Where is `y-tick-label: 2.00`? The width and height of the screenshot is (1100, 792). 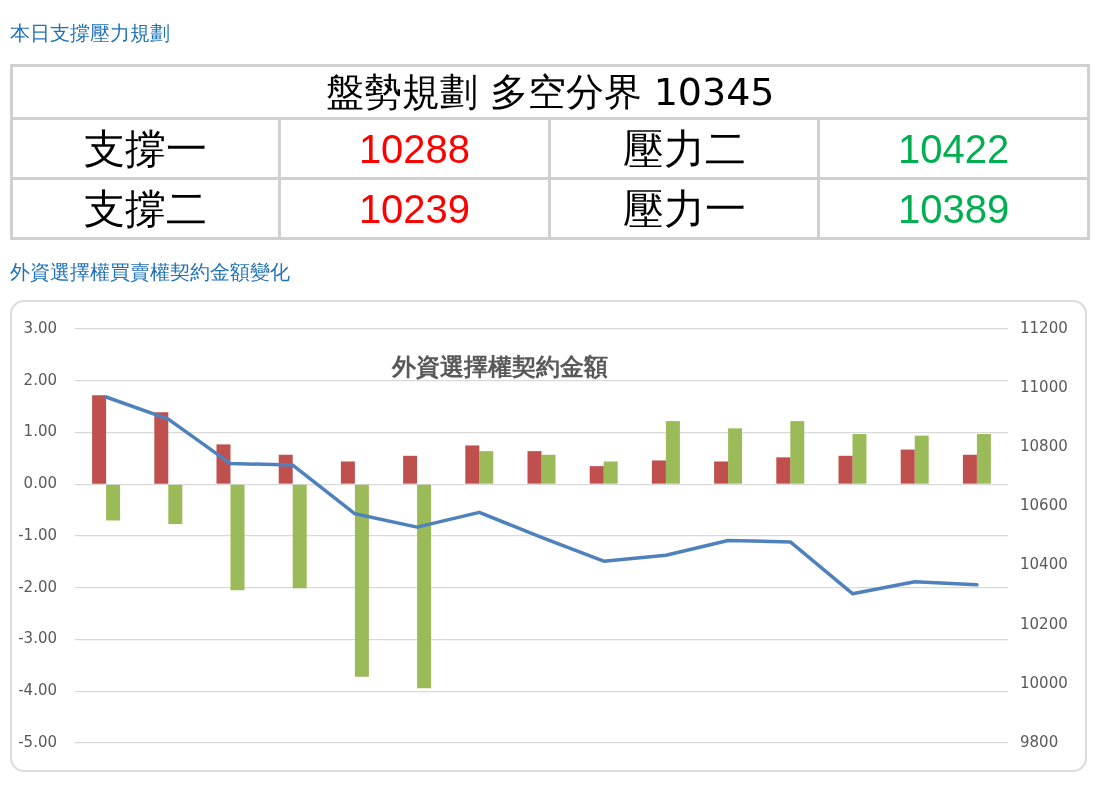
y-tick-label: 2.00 is located at coordinates (40, 379).